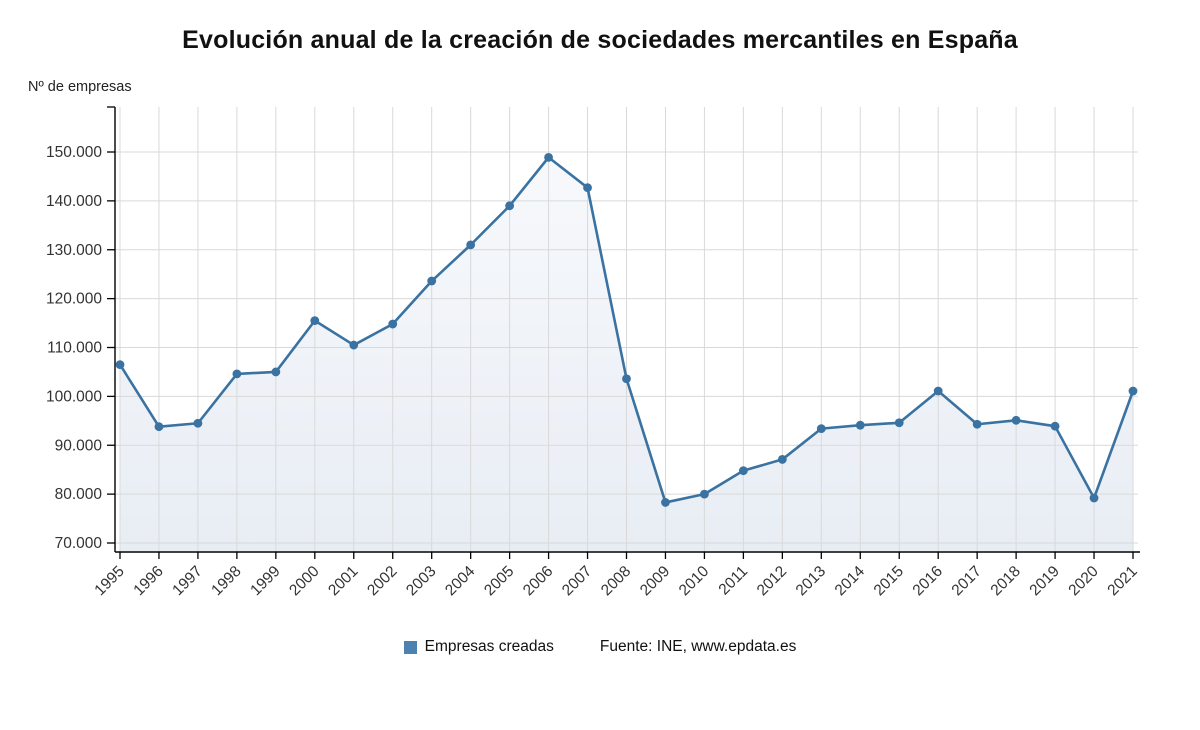  What do you see at coordinates (499, 581) in the screenshot?
I see `x-tick-label: 2005` at bounding box center [499, 581].